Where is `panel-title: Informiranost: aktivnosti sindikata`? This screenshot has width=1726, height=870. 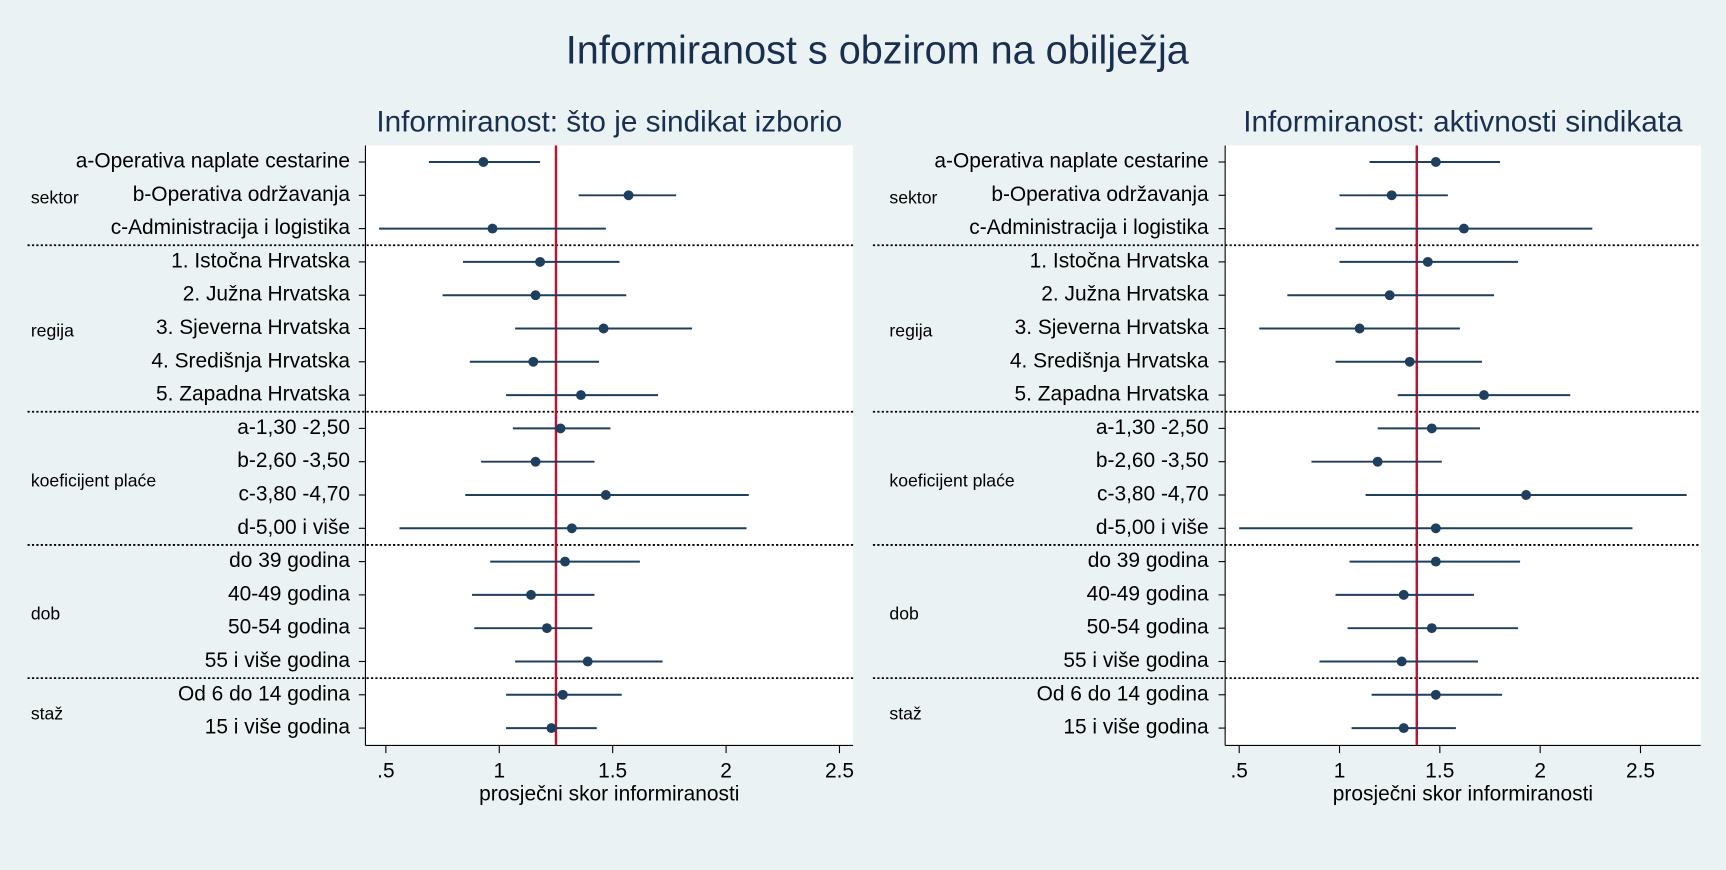
panel-title: Informiranost: aktivnosti sindikata is located at coordinates (1463, 121).